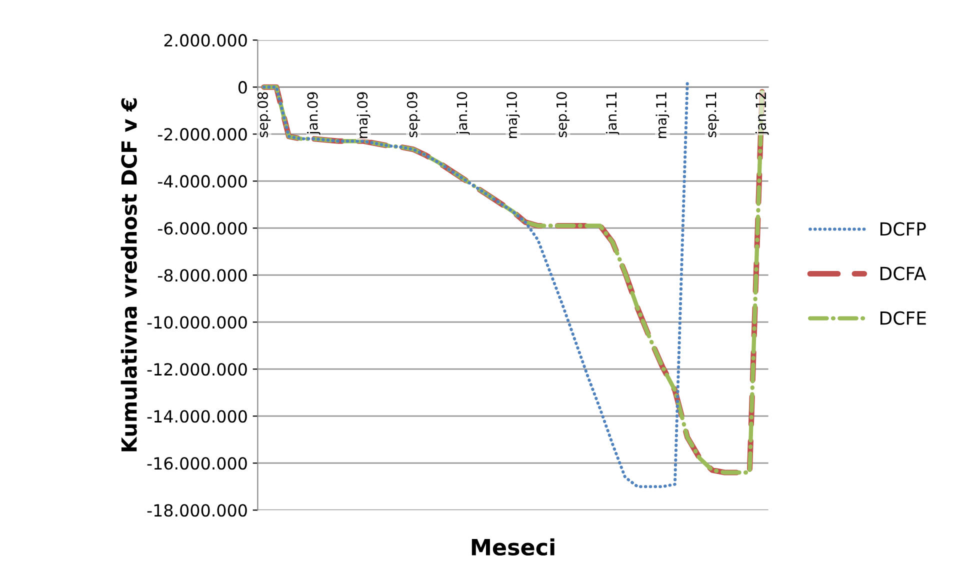 The width and height of the screenshot is (958, 581). What do you see at coordinates (563, 115) in the screenshot?
I see `x-tick-label: sep.10` at bounding box center [563, 115].